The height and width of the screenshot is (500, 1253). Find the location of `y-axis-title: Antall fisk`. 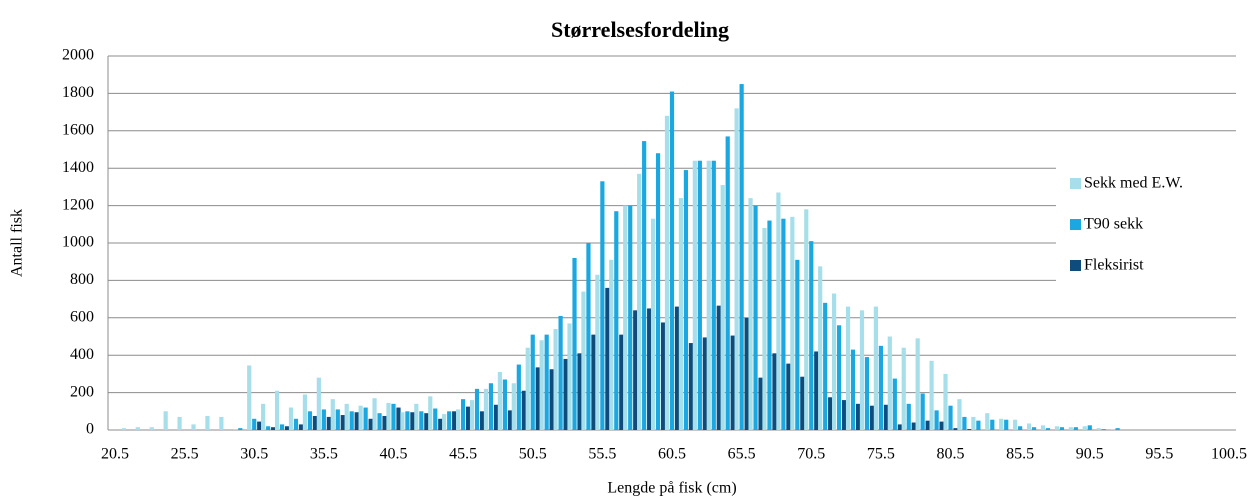

y-axis-title: Antall fisk is located at coordinates (17, 243).